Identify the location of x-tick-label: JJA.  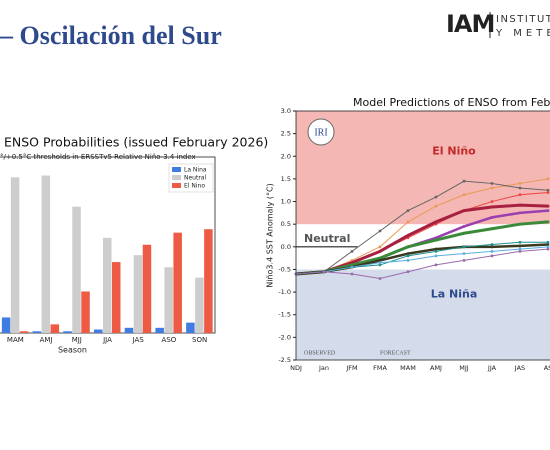
(107, 340).